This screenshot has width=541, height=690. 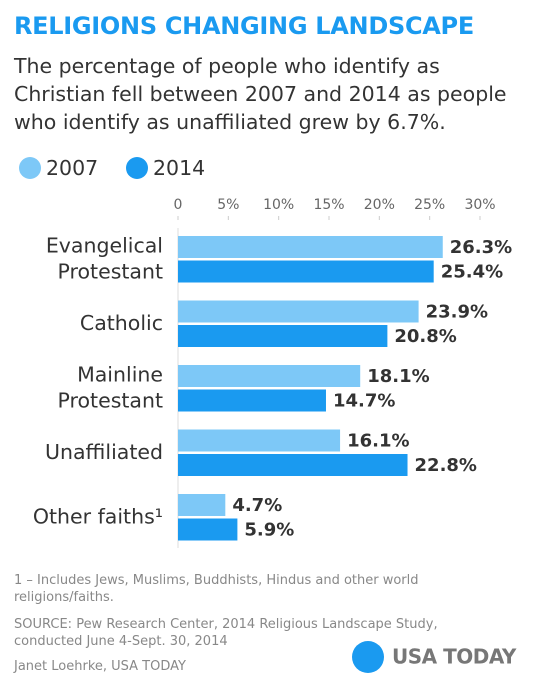 I want to click on data-label: 16.1%, so click(x=378, y=441).